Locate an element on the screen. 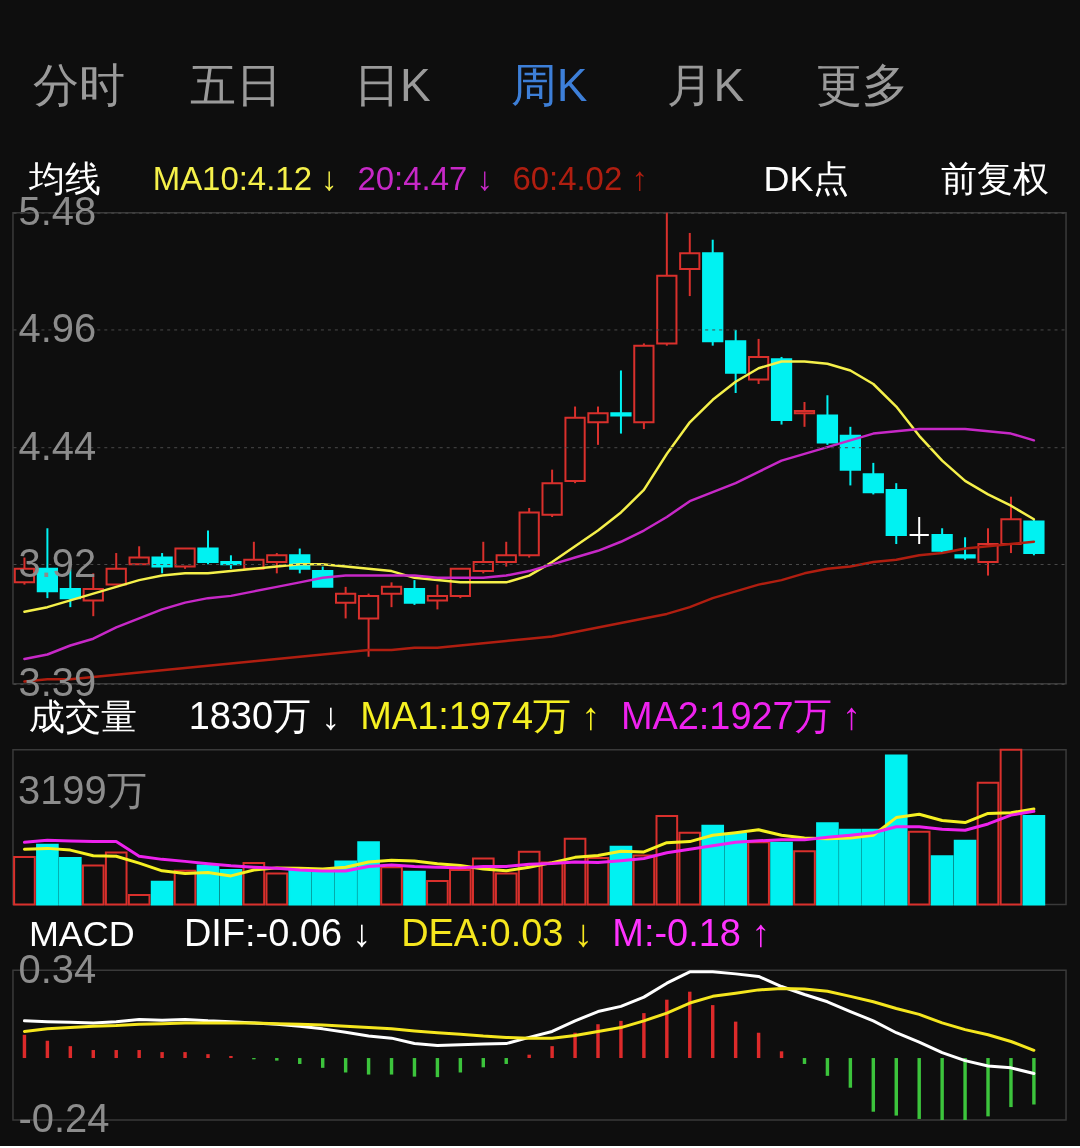  text: 20:4.47 ↓ is located at coordinates (425, 178).